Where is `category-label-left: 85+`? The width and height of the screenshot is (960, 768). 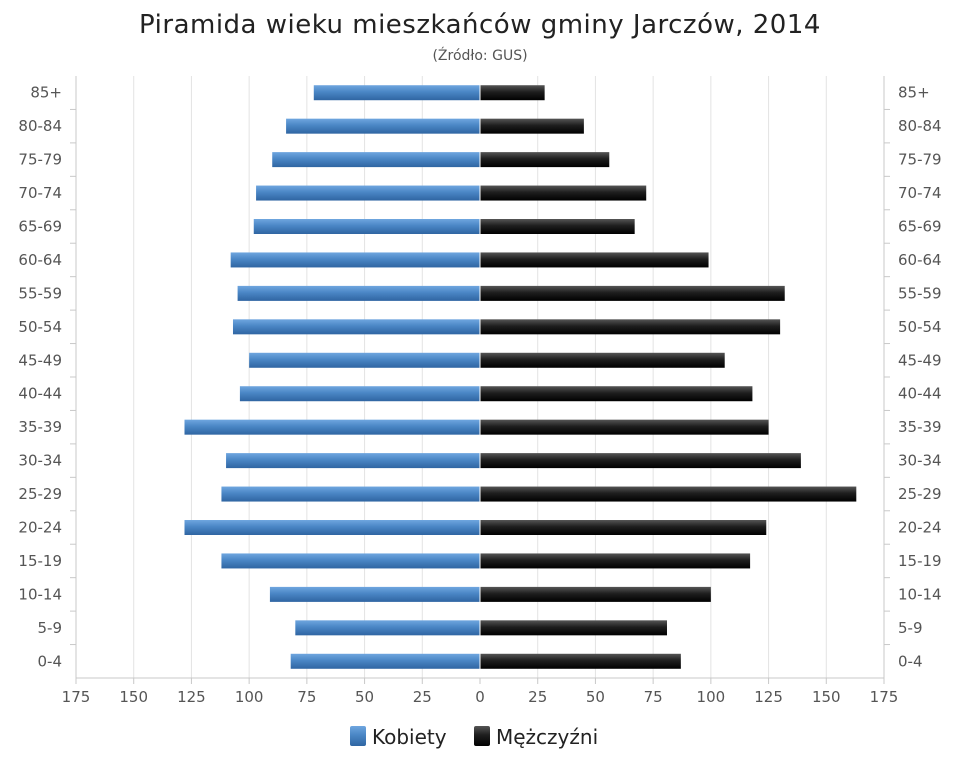
category-label-left: 85+ is located at coordinates (46, 93).